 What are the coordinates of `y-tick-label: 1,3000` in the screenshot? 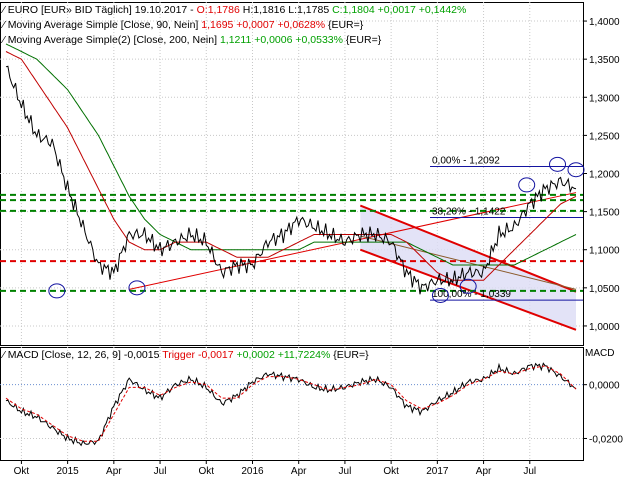 It's located at (604, 98).